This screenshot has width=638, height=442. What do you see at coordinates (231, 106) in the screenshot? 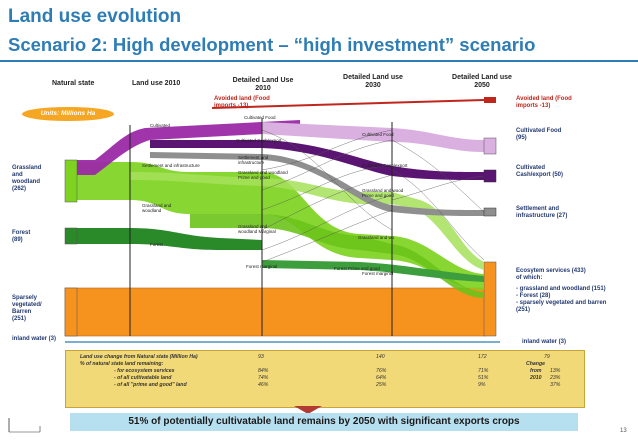
I see `label-avoided-2010-line2: imports -13)` at bounding box center [231, 106].